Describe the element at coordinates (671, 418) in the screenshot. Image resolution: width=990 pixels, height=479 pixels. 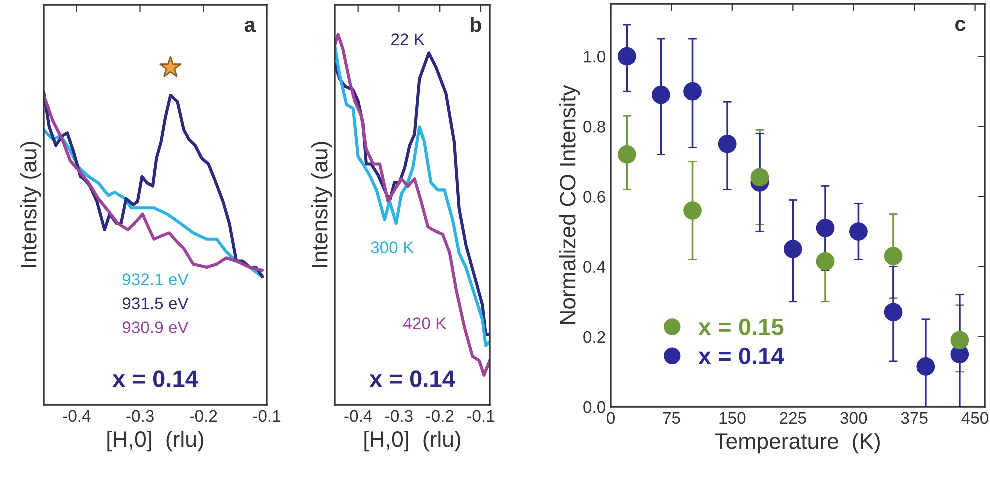
I see `x-tick-label: 75` at that location.